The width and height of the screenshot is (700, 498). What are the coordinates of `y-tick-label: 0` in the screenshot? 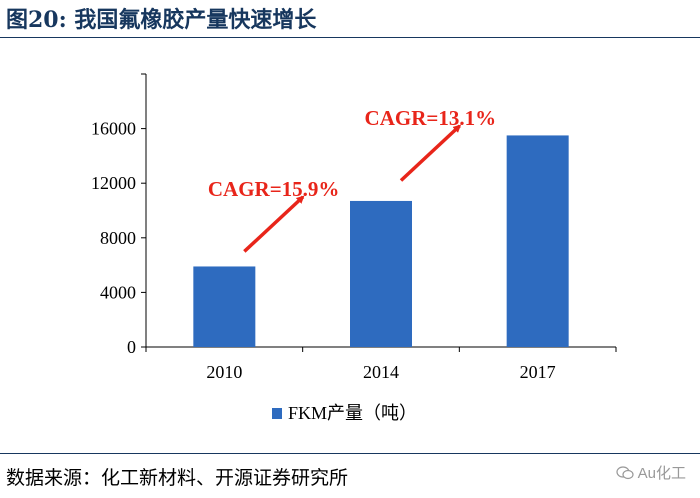 It's located at (131, 347).